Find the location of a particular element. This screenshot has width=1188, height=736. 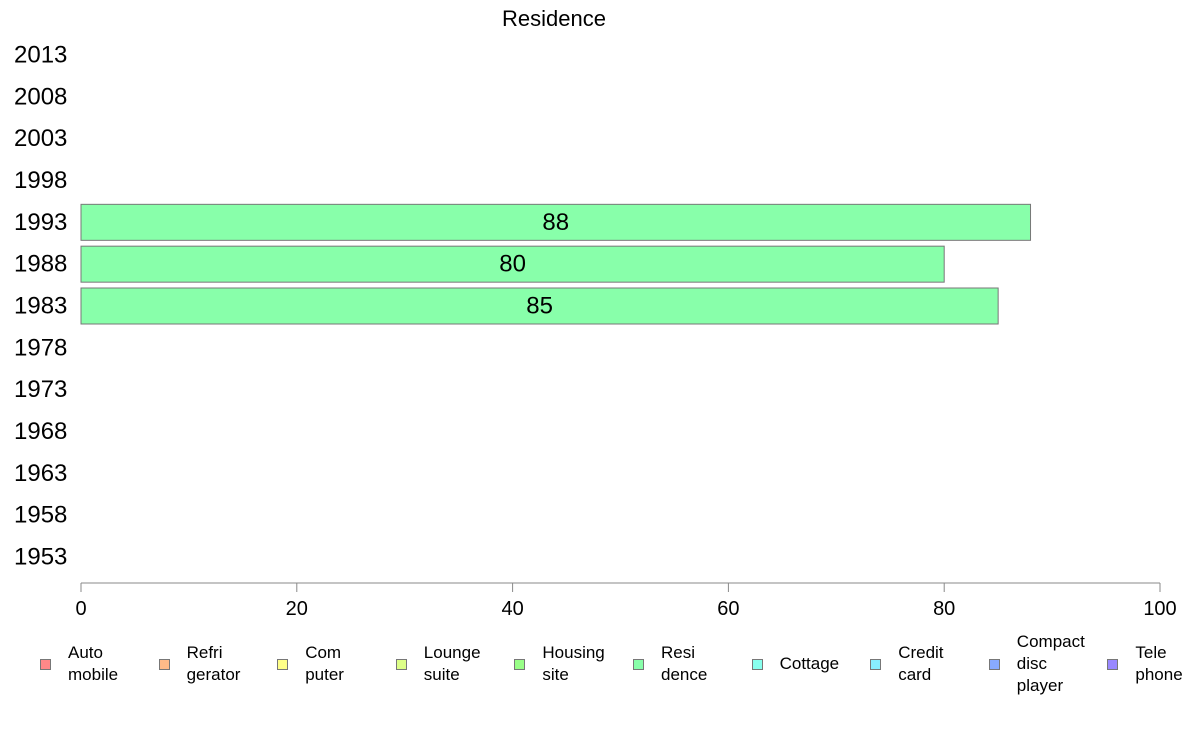

legend-label: Com puter is located at coordinates (324, 663).